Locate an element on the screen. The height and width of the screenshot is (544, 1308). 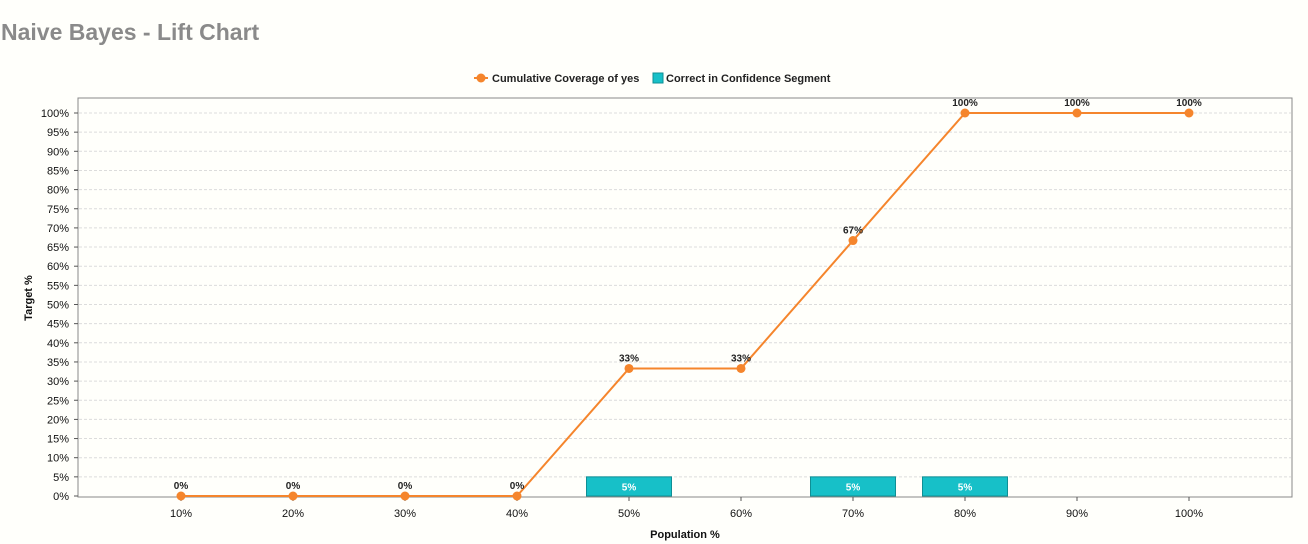
x-tick-label: 50% is located at coordinates (629, 514).